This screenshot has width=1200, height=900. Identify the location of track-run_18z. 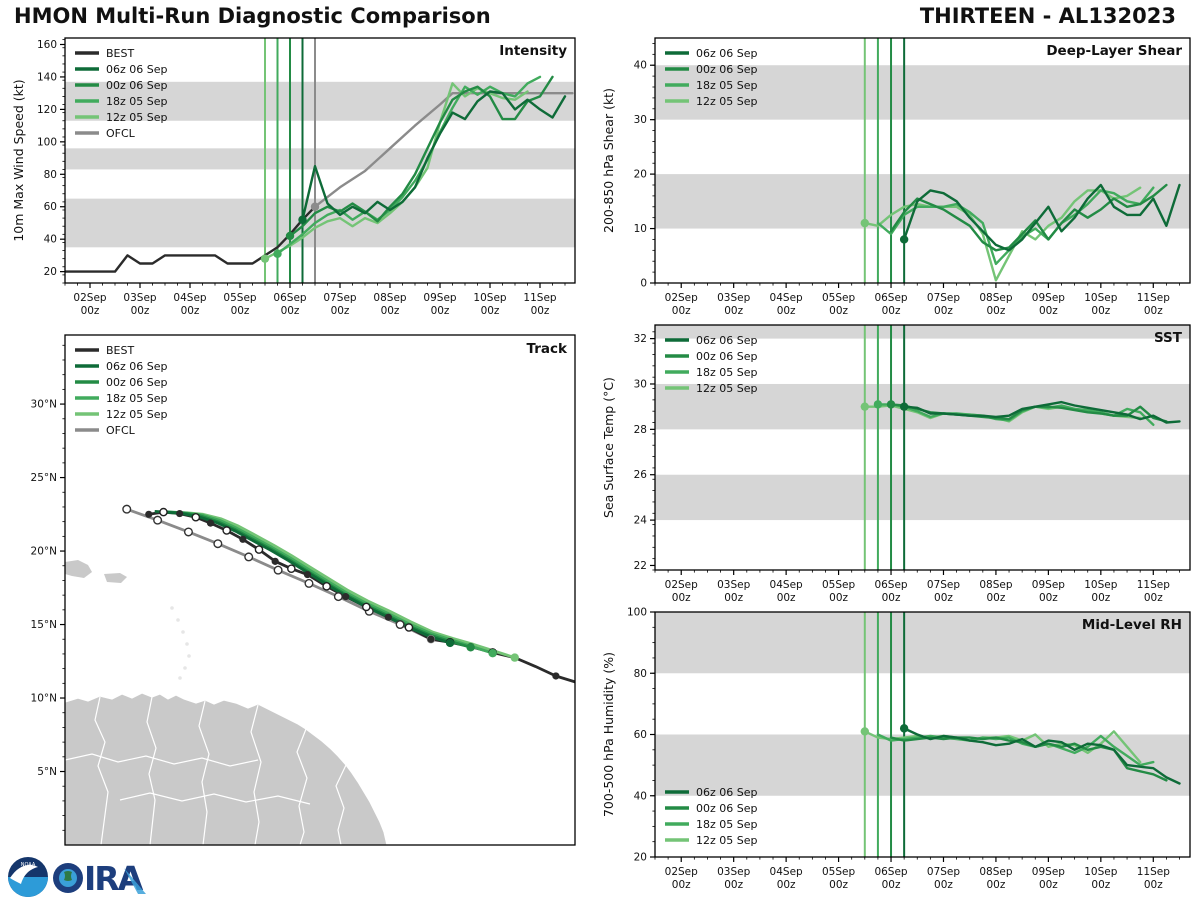
(330, 582).